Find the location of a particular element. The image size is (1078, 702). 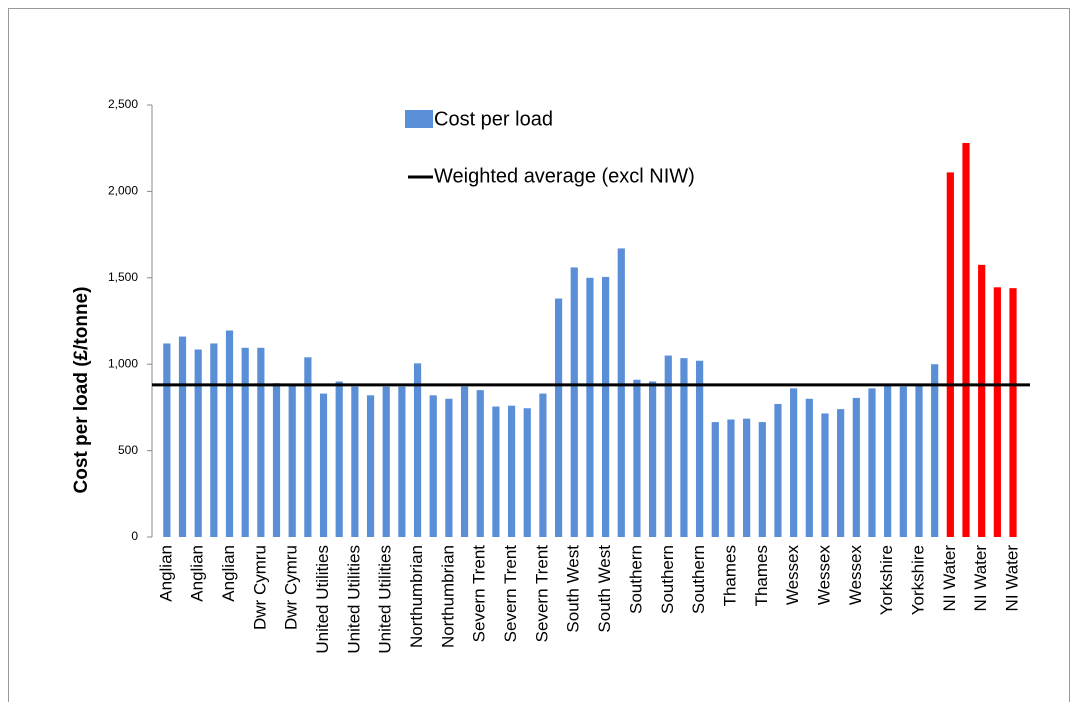

legend-label: Cost per load is located at coordinates (493, 119).